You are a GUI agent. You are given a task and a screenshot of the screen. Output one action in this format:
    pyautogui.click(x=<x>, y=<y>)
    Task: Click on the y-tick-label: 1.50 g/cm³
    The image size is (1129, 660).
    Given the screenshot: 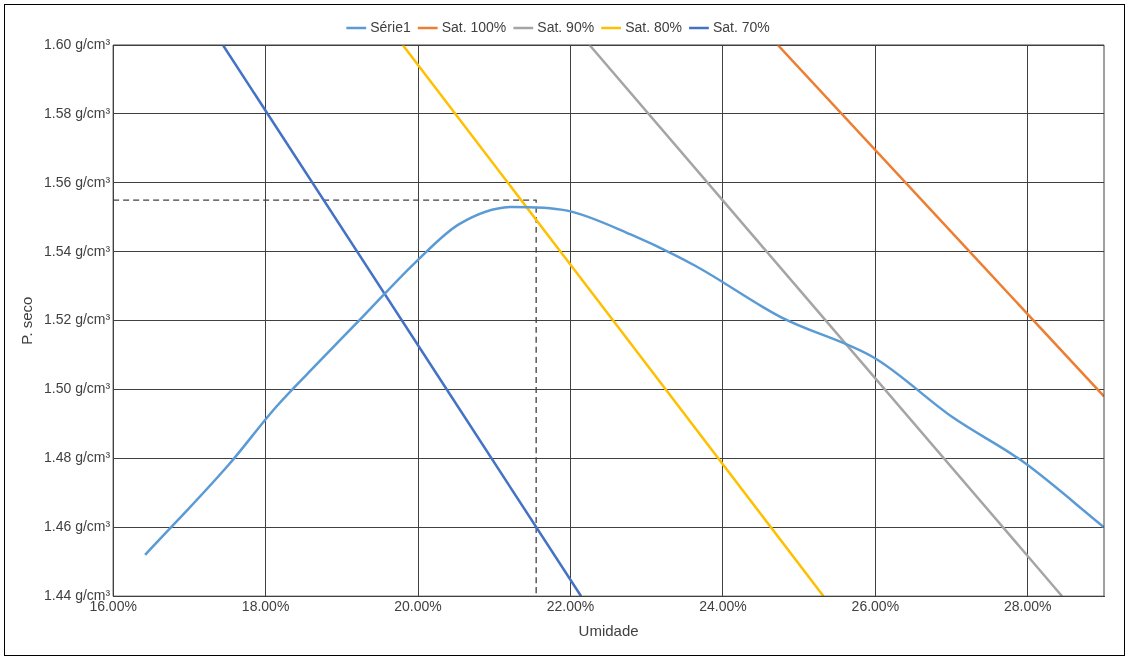 What is the action you would take?
    pyautogui.click(x=77, y=388)
    